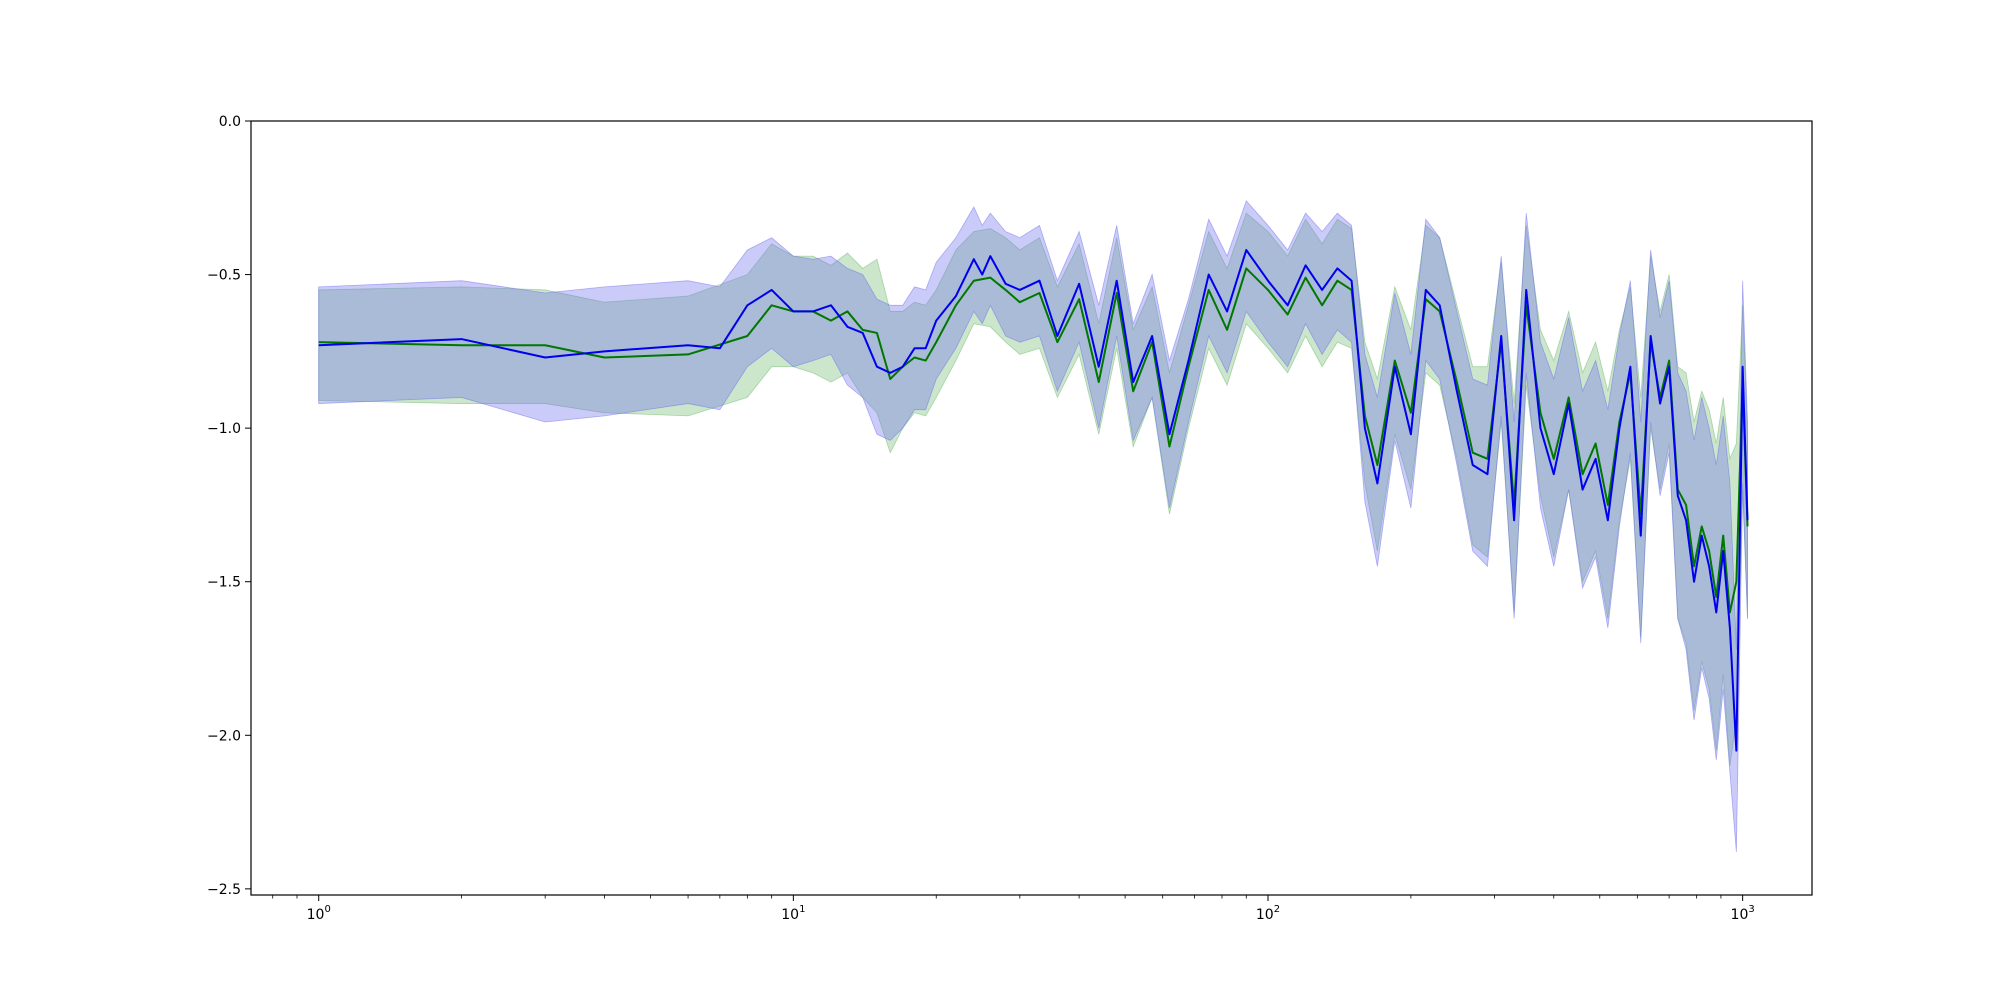  What do you see at coordinates (230, 122) in the screenshot?
I see `y-tick-label: 0.0` at bounding box center [230, 122].